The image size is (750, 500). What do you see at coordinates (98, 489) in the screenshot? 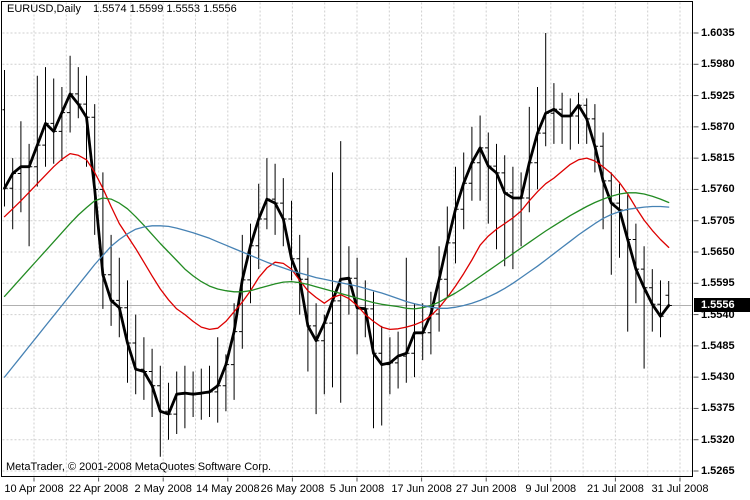
I see `date-axis-label: 22 Apr 2008` at bounding box center [98, 489].